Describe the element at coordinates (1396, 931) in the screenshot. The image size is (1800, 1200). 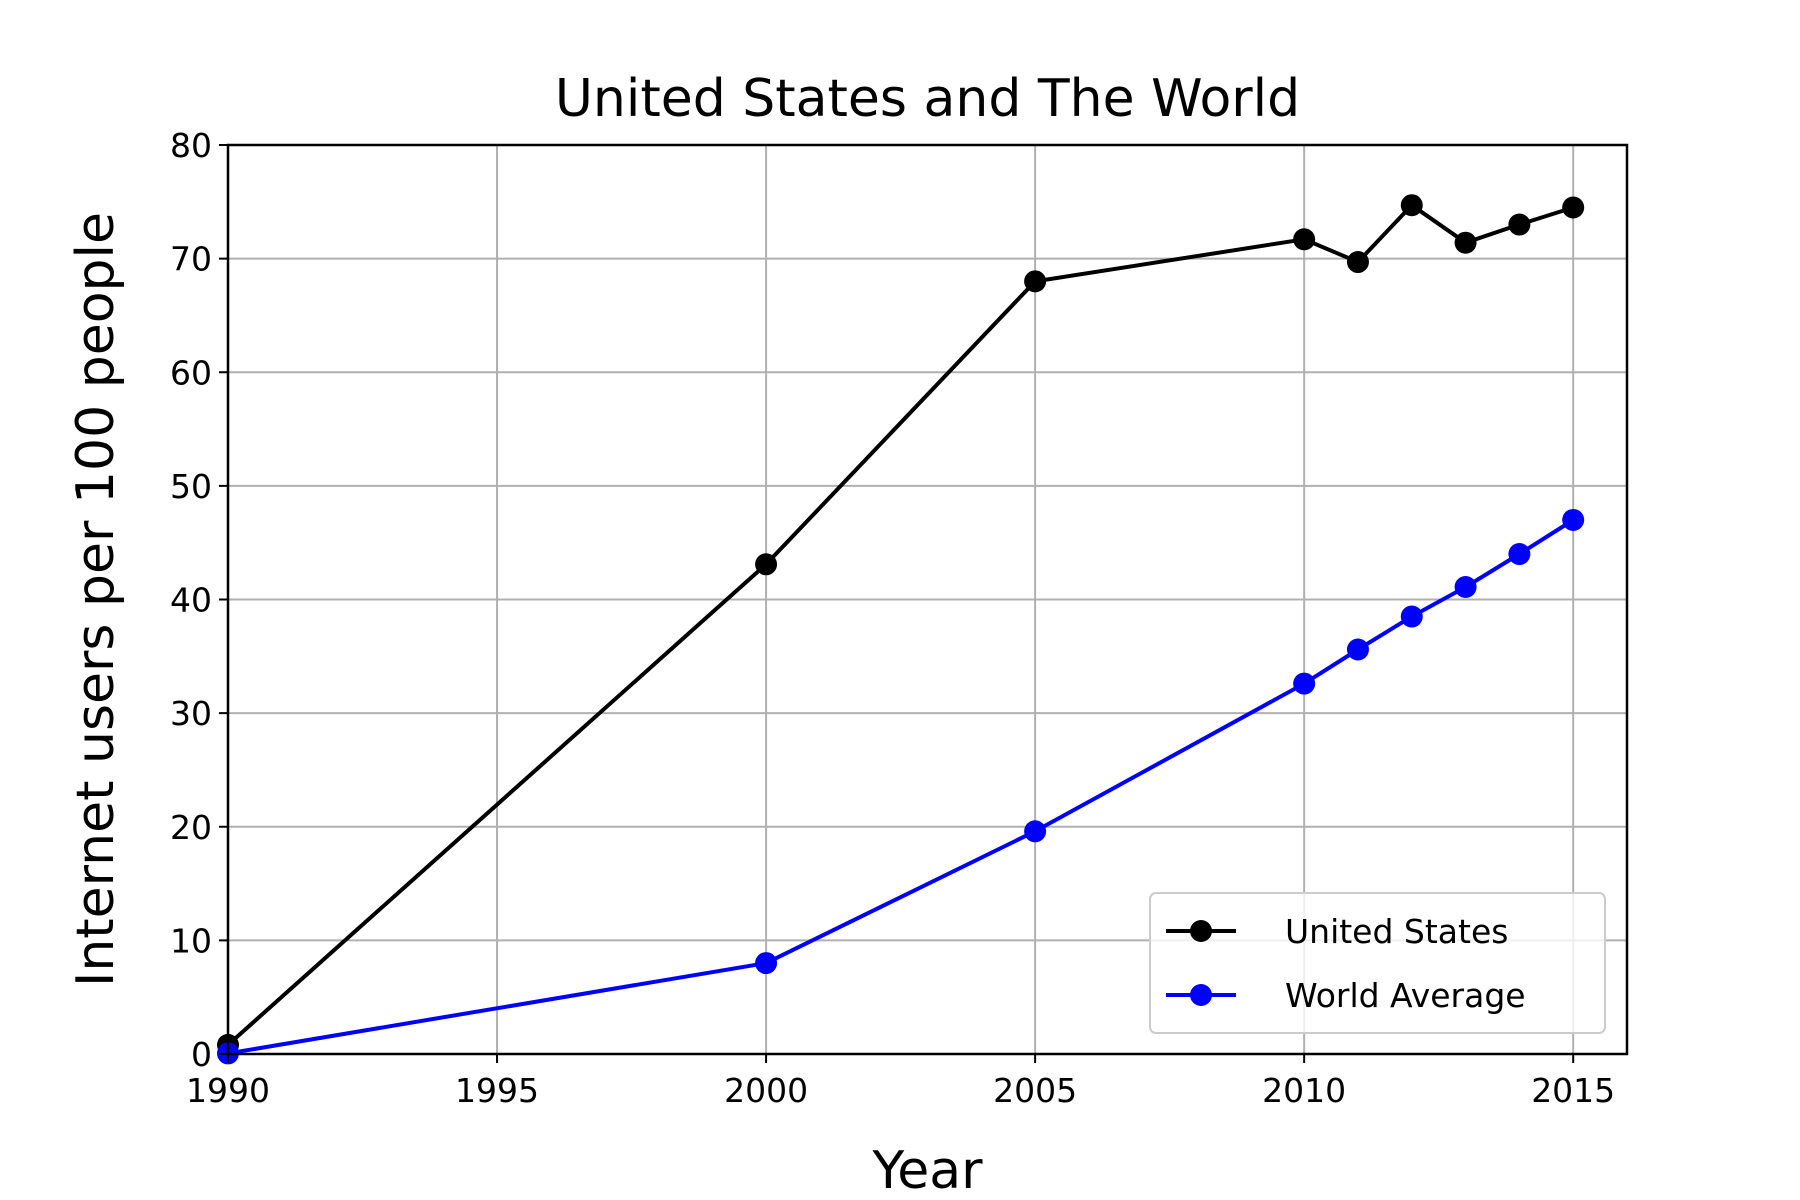
I see `legend-label: United States` at that location.